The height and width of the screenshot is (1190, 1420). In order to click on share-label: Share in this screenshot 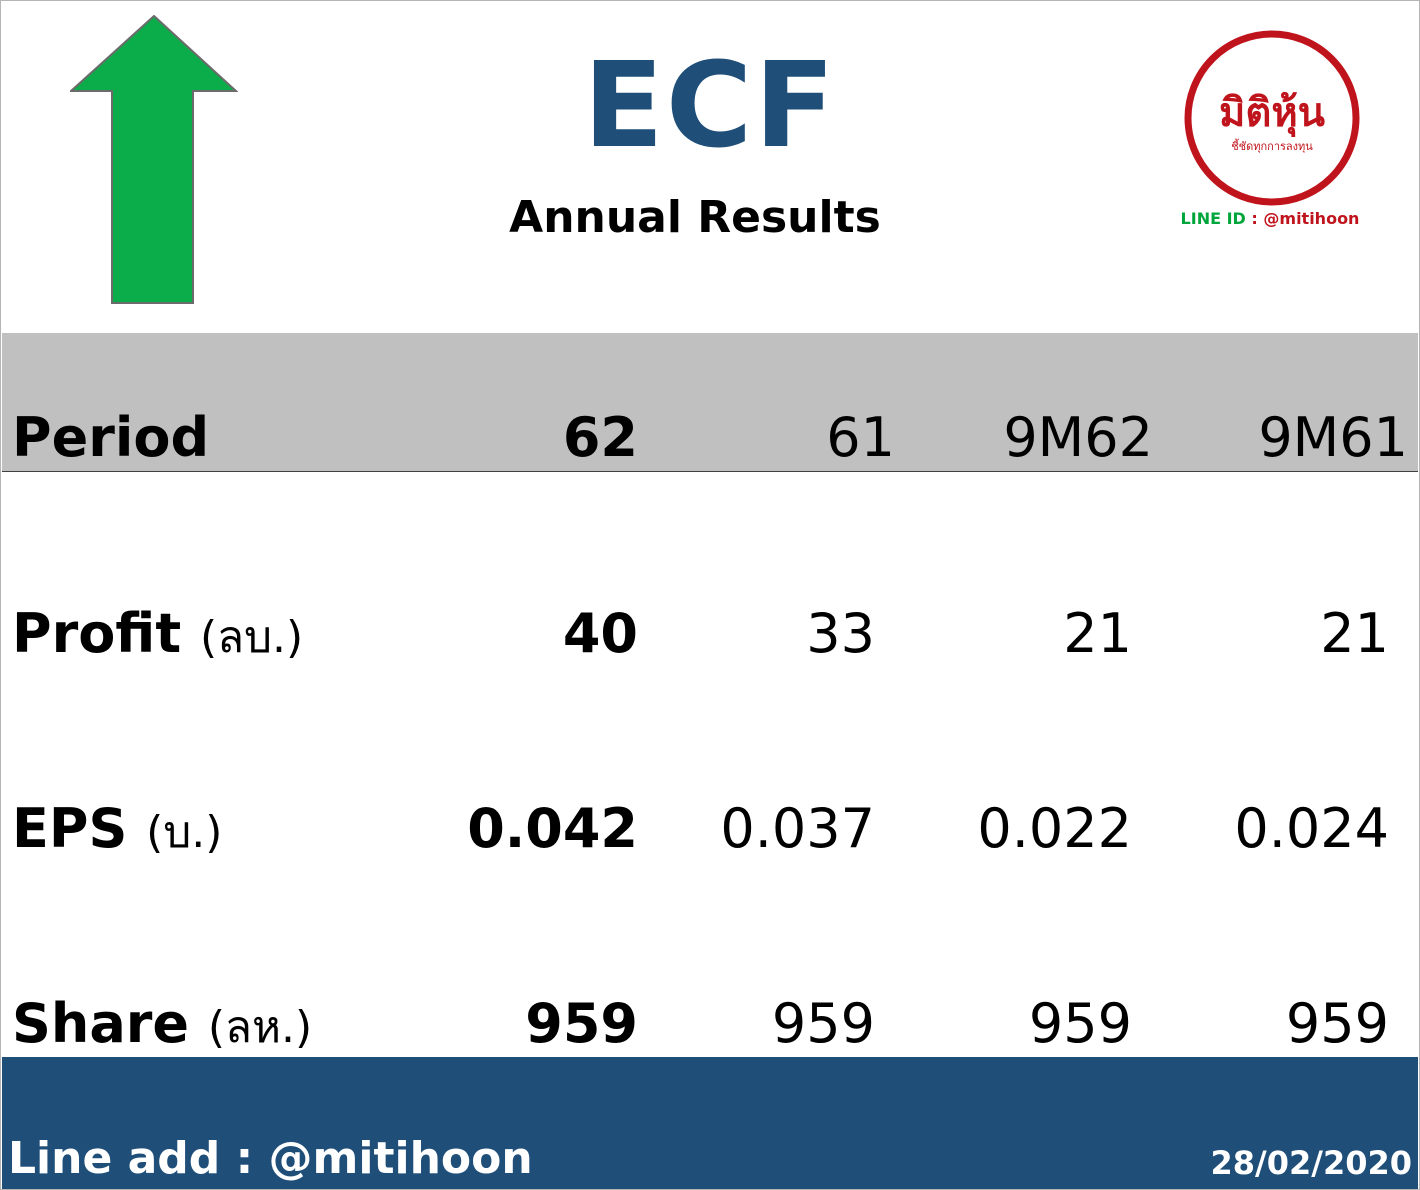, I will do `click(101, 1023)`.